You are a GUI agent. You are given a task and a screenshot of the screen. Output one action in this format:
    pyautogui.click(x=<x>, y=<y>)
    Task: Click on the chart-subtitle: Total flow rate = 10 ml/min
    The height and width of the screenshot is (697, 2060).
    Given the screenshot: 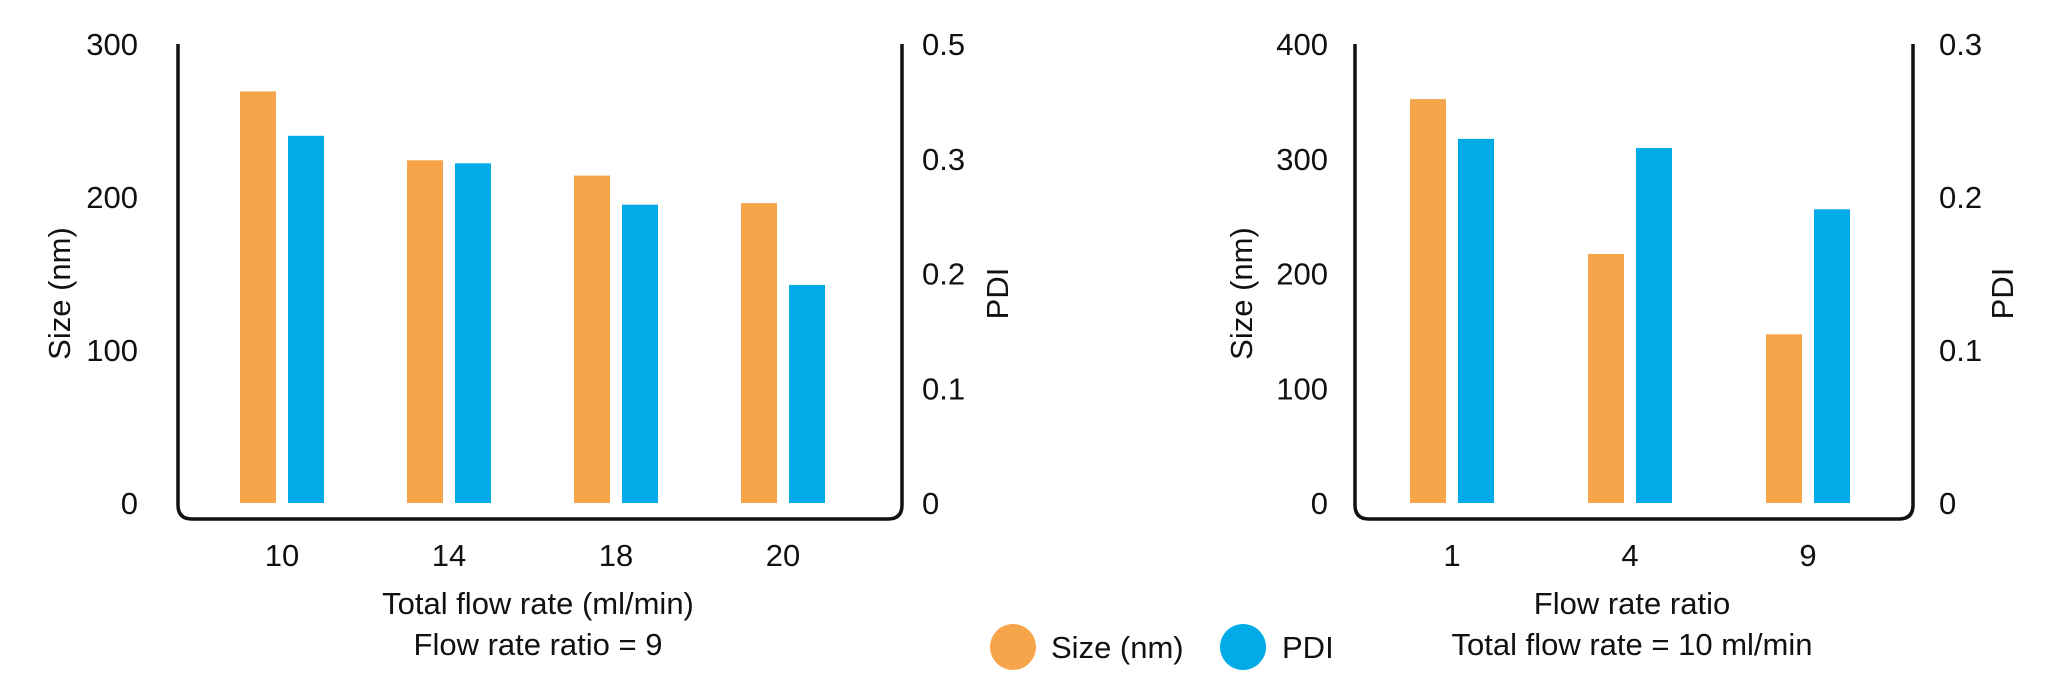 What is the action you would take?
    pyautogui.click(x=1632, y=644)
    